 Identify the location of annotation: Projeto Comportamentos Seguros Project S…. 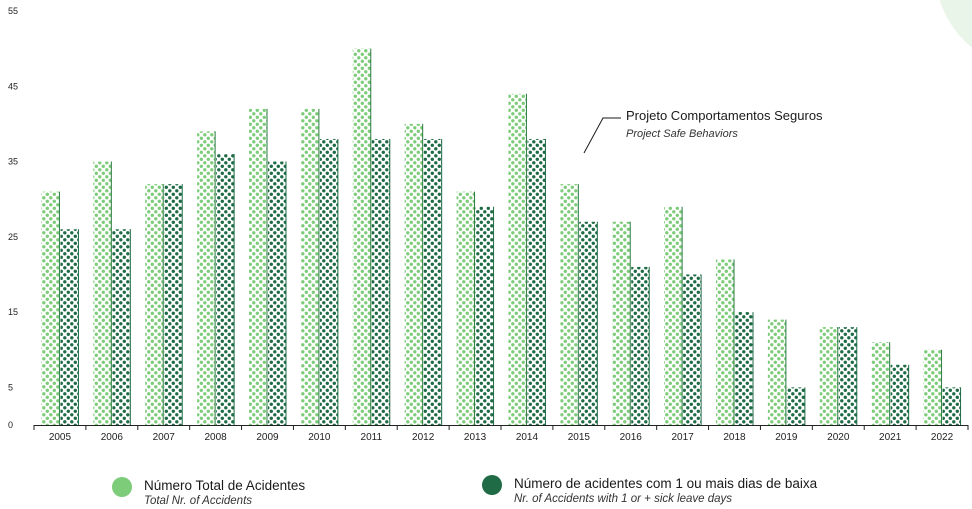
(703, 131).